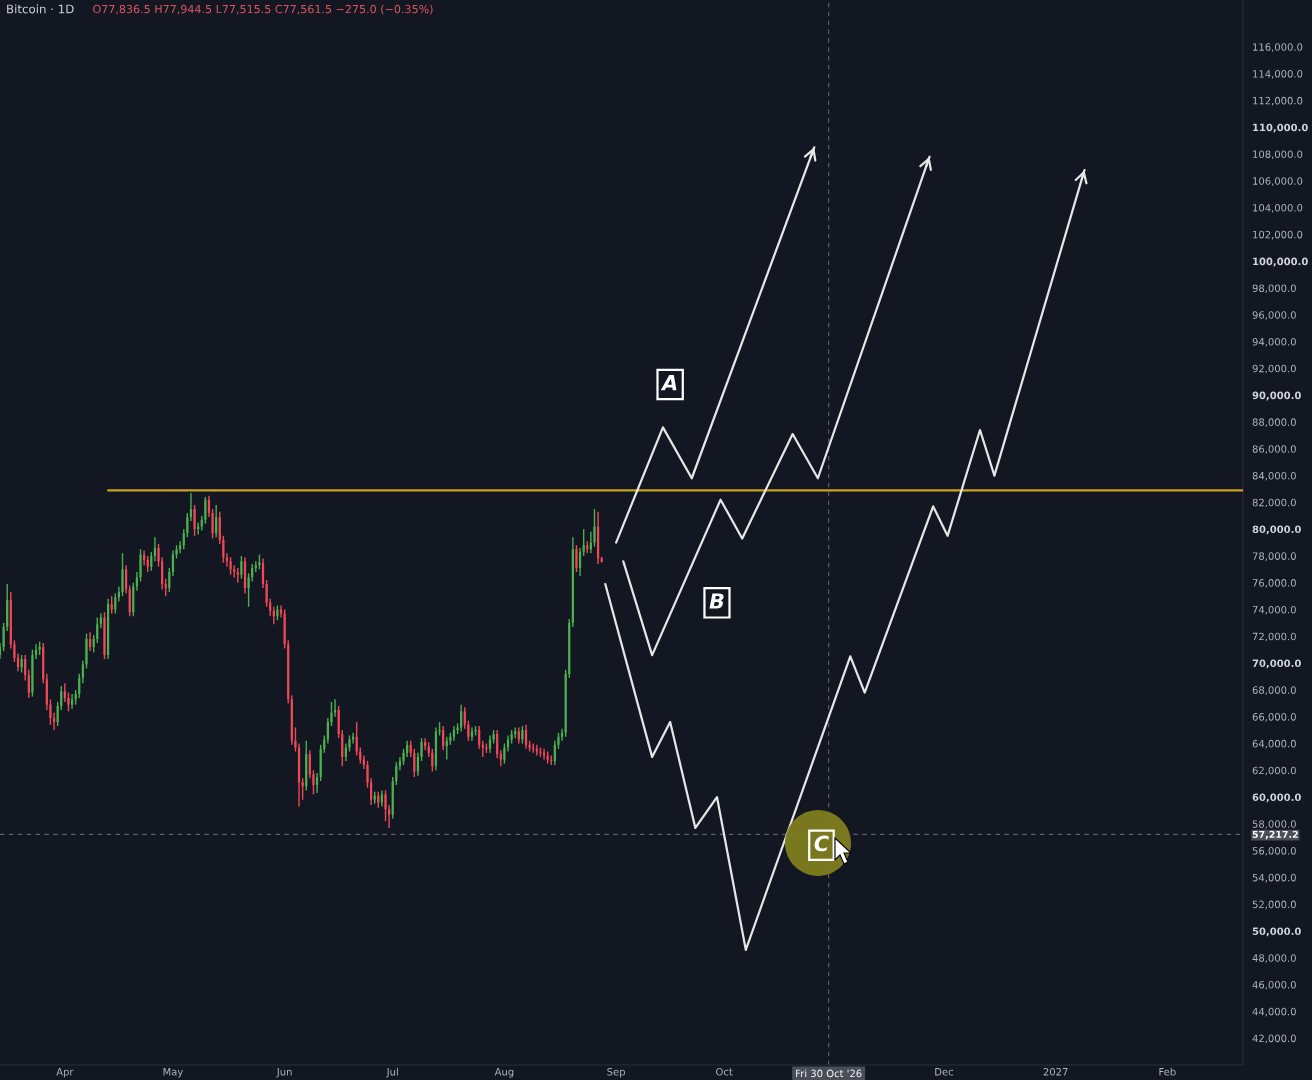  Describe the element at coordinates (1280, 128) in the screenshot. I see `y-tick-label: 110,000.0` at that location.